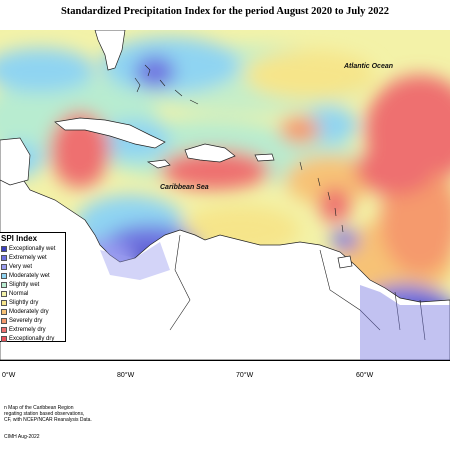 The height and width of the screenshot is (450, 450). I want to click on legend-row: Severely dry, so click(32, 321).